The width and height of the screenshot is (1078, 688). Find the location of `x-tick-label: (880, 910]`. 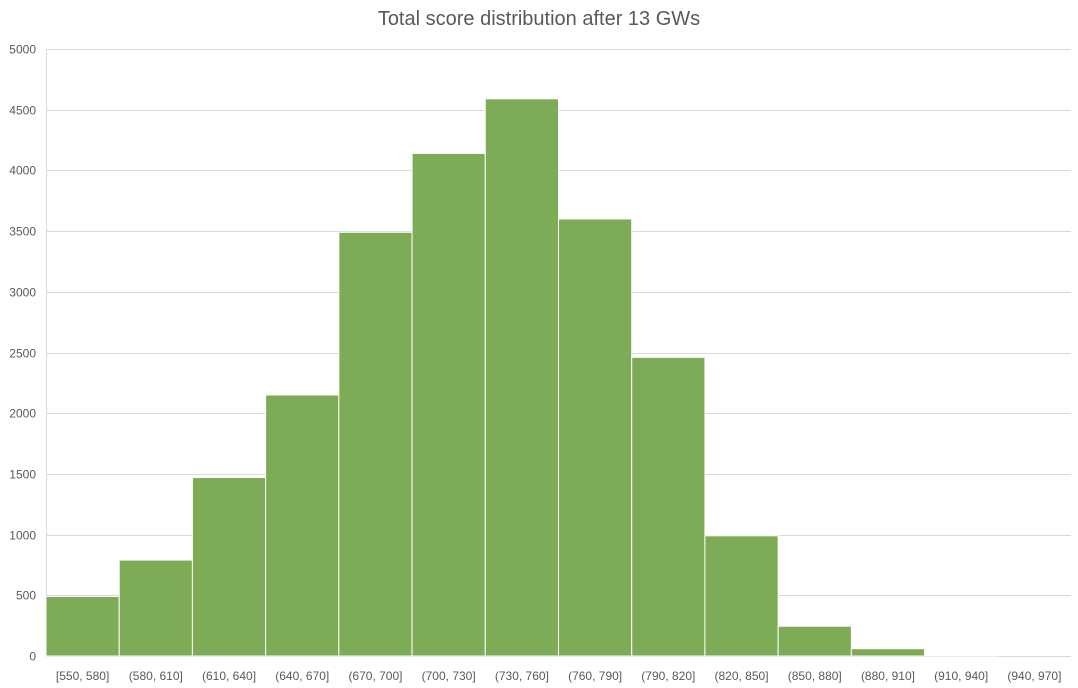

x-tick-label: (880, 910] is located at coordinates (888, 676).